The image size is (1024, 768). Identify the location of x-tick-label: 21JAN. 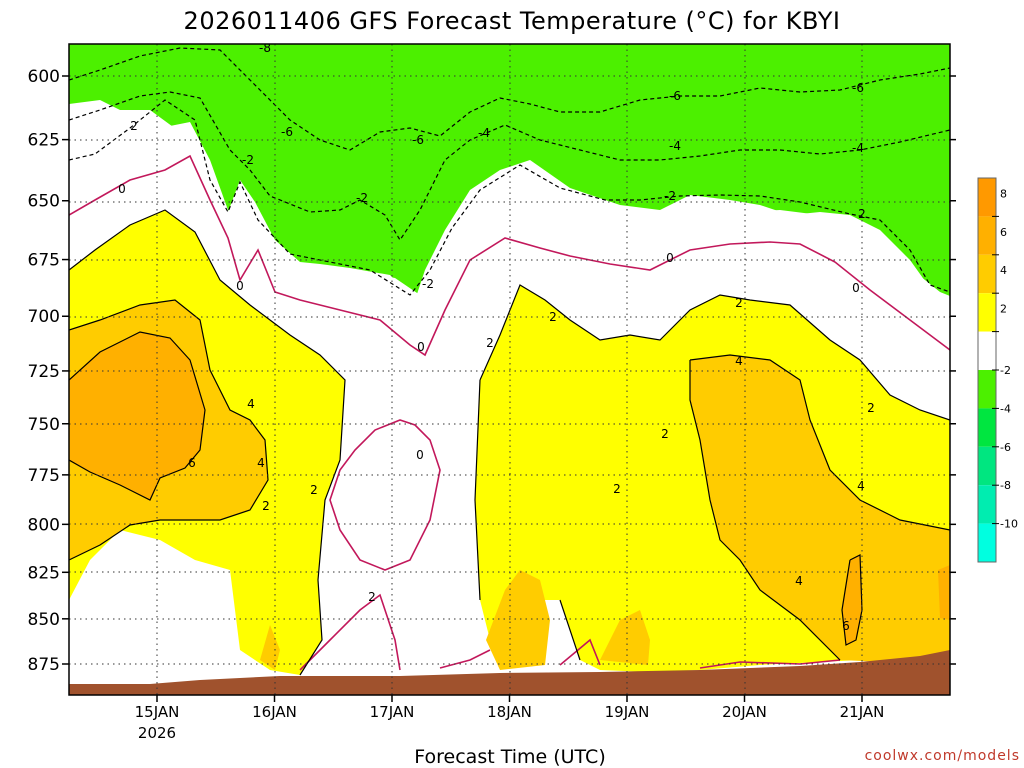
(862, 712).